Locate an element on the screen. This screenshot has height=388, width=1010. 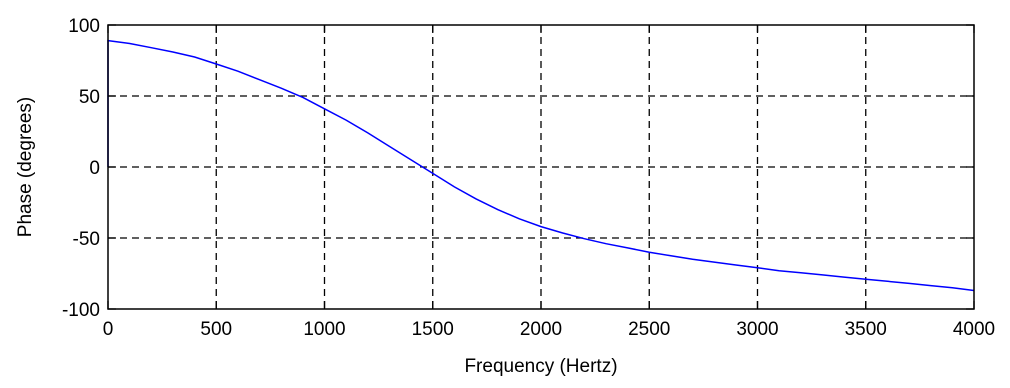
y-tick-label: 0 is located at coordinates (94, 168).